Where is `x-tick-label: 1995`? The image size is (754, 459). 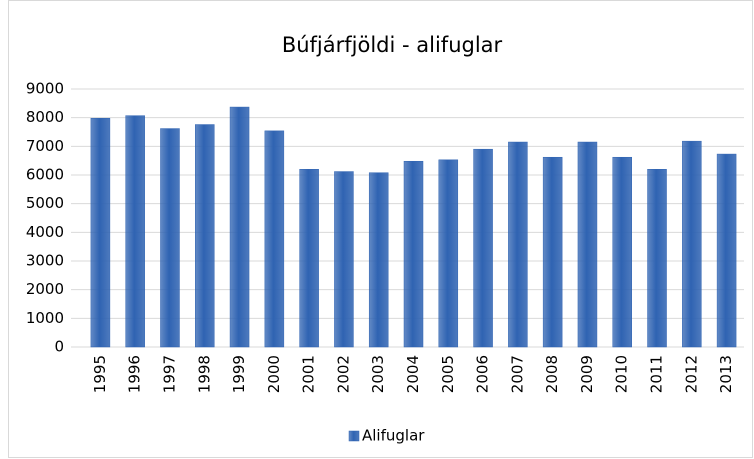 x-tick-label: 1995 is located at coordinates (100, 374).